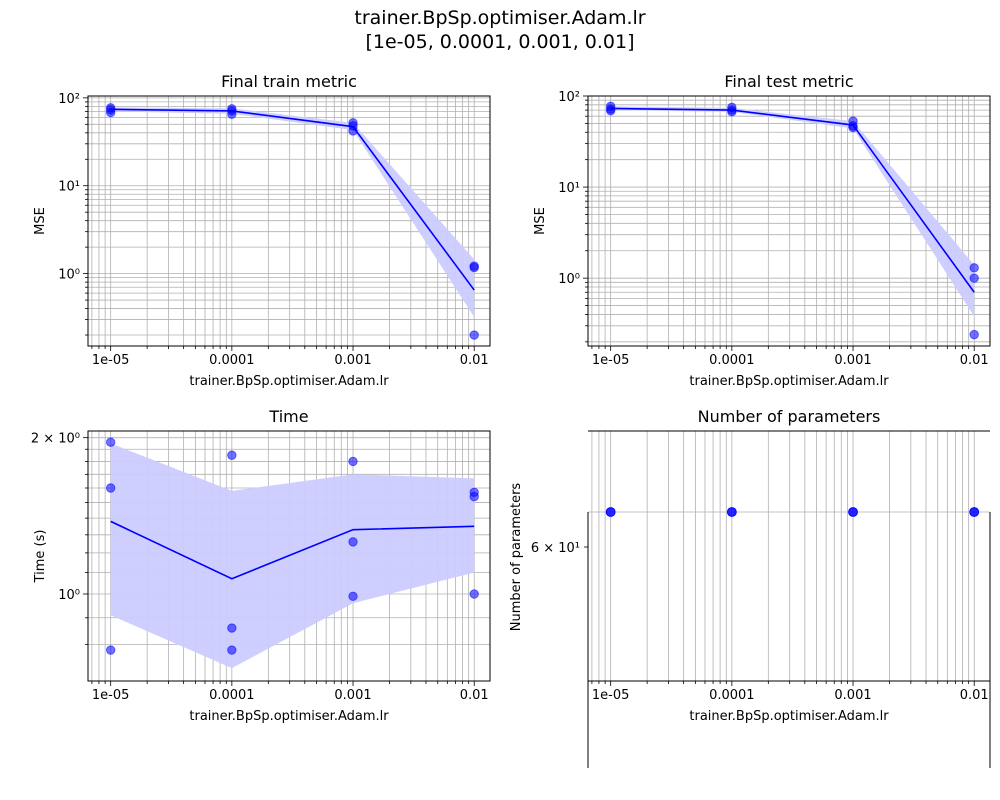 This screenshot has height=800, width=1000. What do you see at coordinates (288, 416) in the screenshot?
I see `subplot-title: Time` at bounding box center [288, 416].